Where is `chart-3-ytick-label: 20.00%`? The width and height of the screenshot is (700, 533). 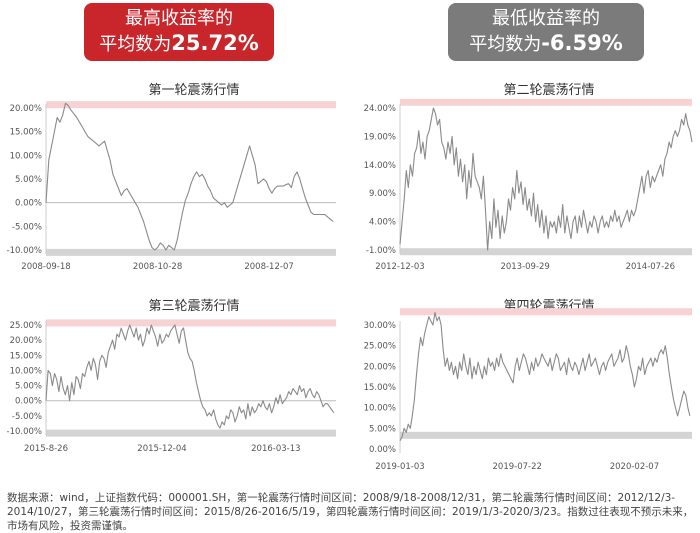
chart-3-ytick-label: 20.00% is located at coordinates (26, 341).